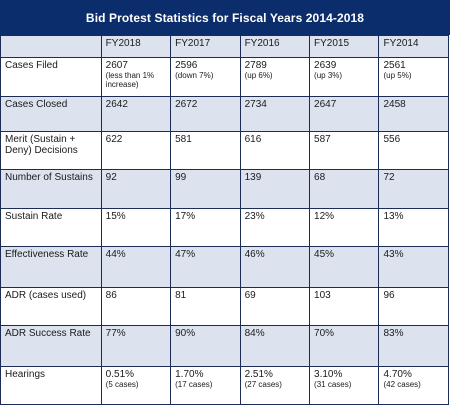 The height and width of the screenshot is (407, 450). Describe the element at coordinates (51, 346) in the screenshot. I see `row-label: ADR Success Rate` at that location.